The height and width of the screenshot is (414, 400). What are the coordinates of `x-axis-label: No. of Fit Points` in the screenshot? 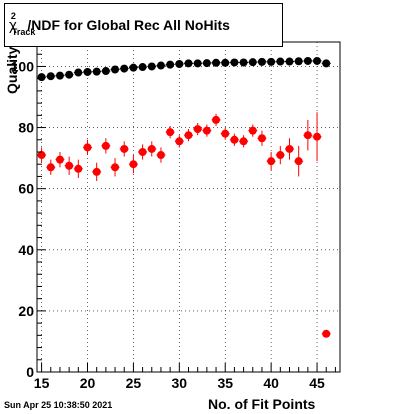 It's located at (262, 404).